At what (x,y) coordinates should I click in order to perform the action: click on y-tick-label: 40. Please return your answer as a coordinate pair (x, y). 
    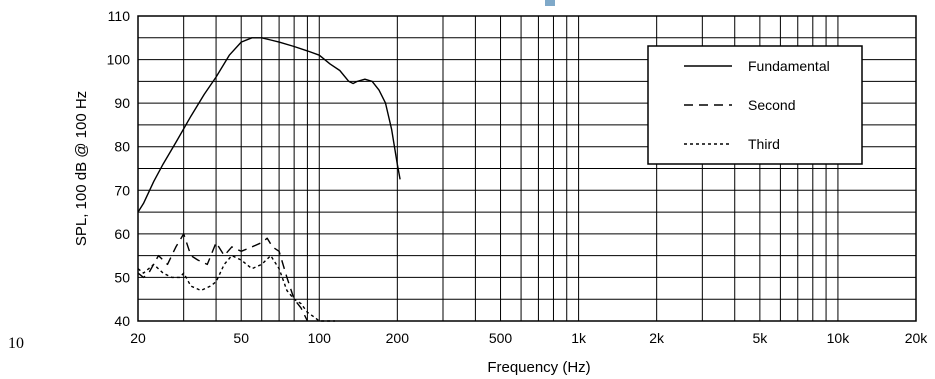
    Looking at the image, I should click on (122, 321).